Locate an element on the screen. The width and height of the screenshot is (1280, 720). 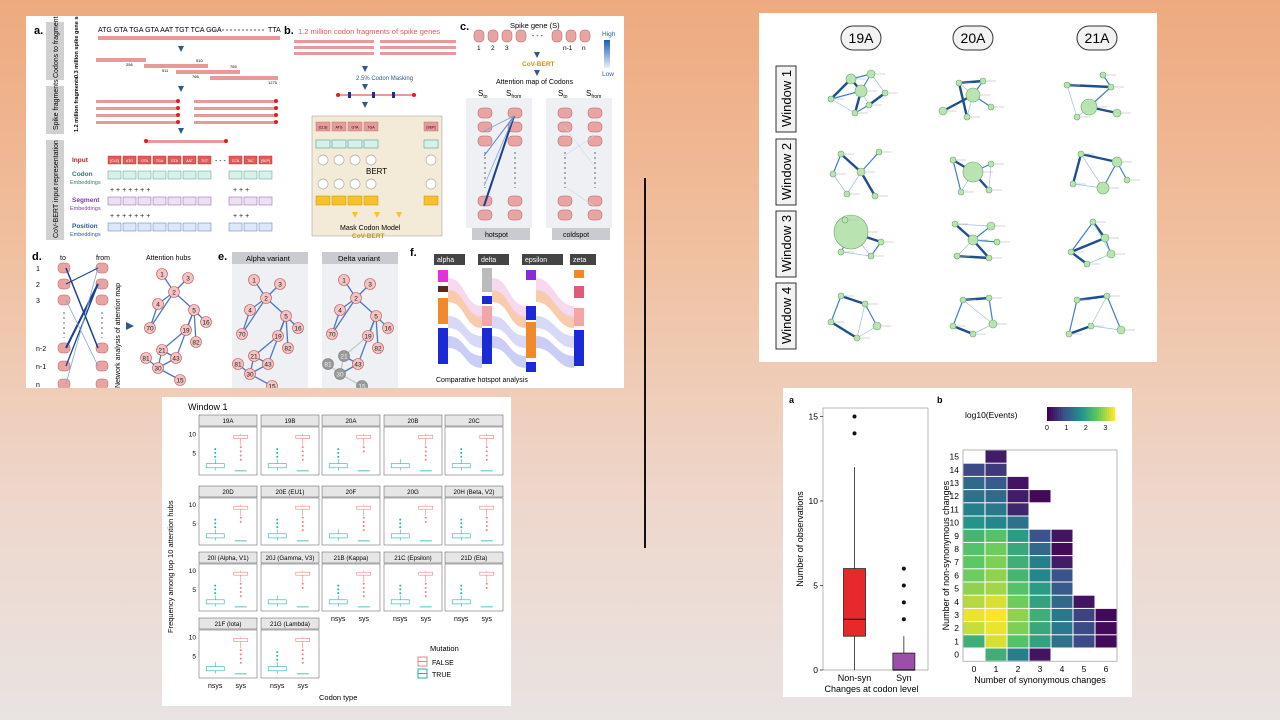
d-side-label: Network analysis of attention map is located at coordinates (118, 335).